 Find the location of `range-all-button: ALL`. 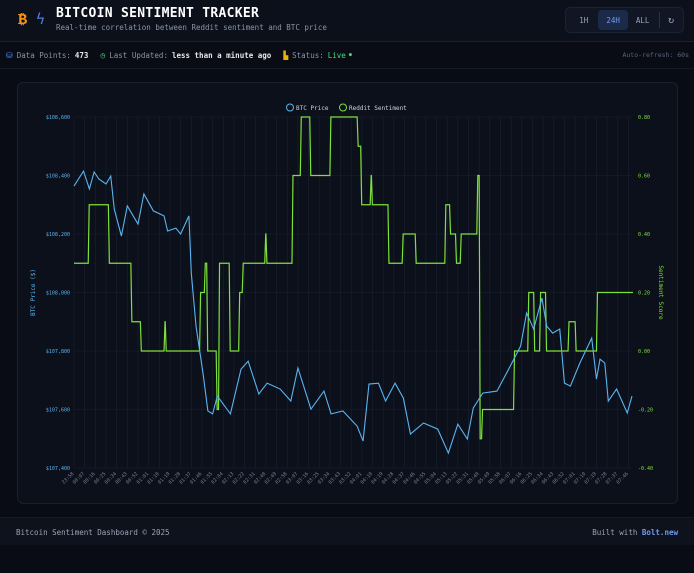

range-all-button: ALL is located at coordinates (642, 20).